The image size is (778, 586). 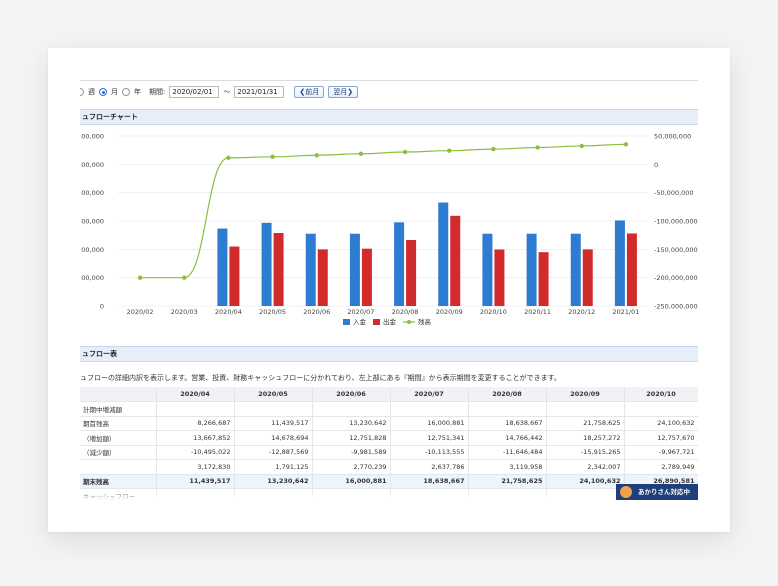 I want to click on next-month-button: 翌月❯, so click(x=343, y=92).